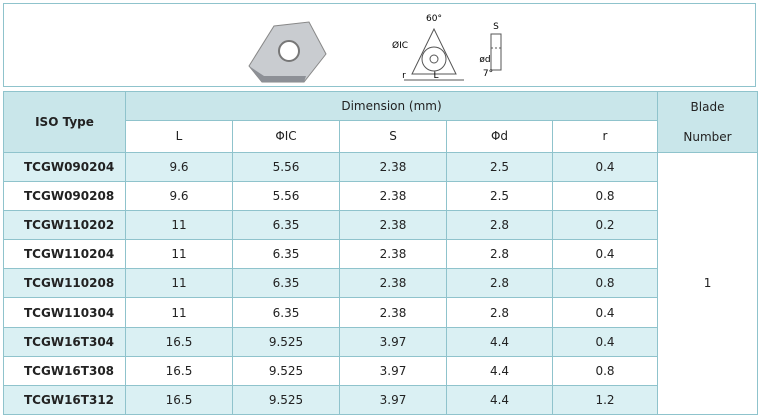 This screenshot has height=417, width=761. What do you see at coordinates (64, 312) in the screenshot?
I see `iso-type: TCGW110304` at bounding box center [64, 312].